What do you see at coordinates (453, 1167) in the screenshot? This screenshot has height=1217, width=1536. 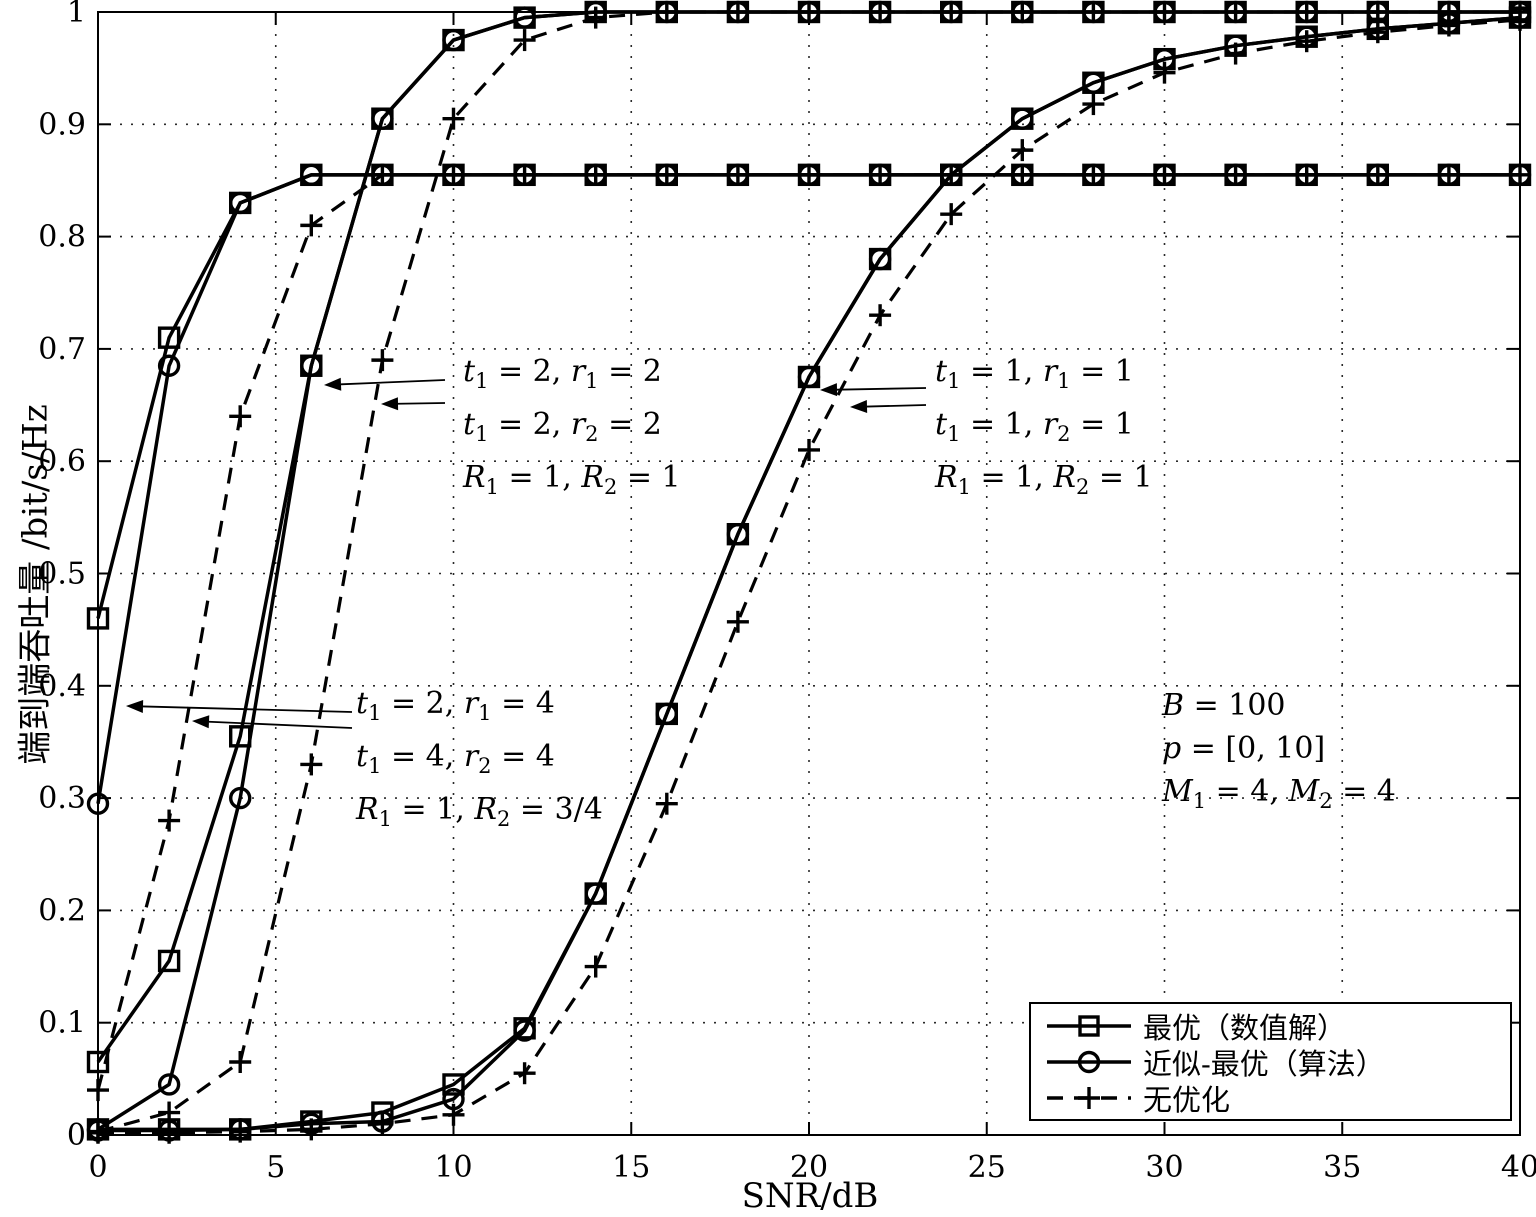 I see `svg-text: 10` at bounding box center [453, 1167].